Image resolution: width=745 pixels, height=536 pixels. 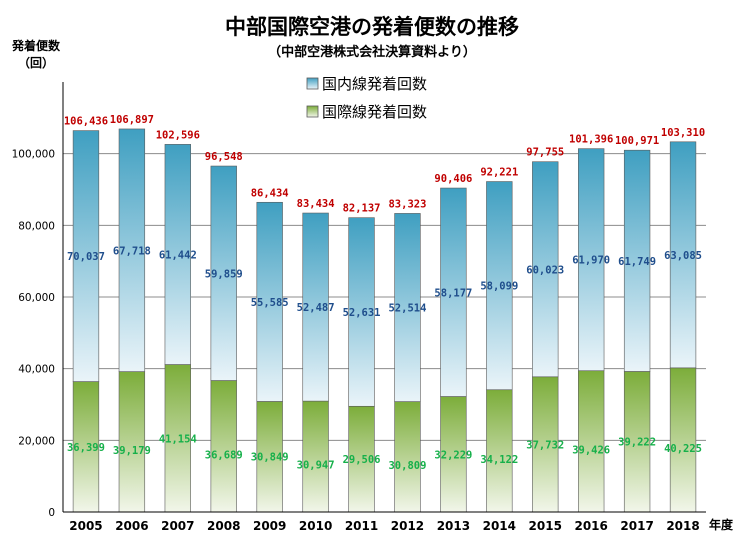 What do you see at coordinates (36, 370) in the screenshot?
I see `y-tick-label: 40,000` at bounding box center [36, 370].